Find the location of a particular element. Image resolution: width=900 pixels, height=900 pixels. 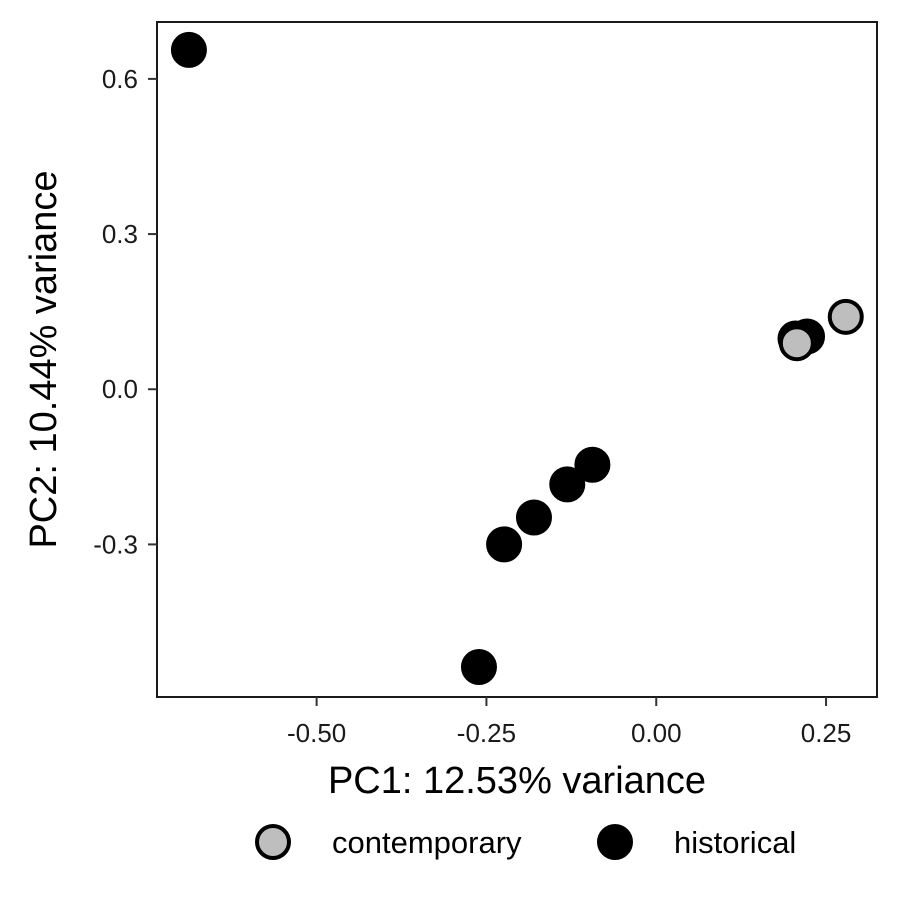

legend-key-historical is located at coordinates (615, 842).